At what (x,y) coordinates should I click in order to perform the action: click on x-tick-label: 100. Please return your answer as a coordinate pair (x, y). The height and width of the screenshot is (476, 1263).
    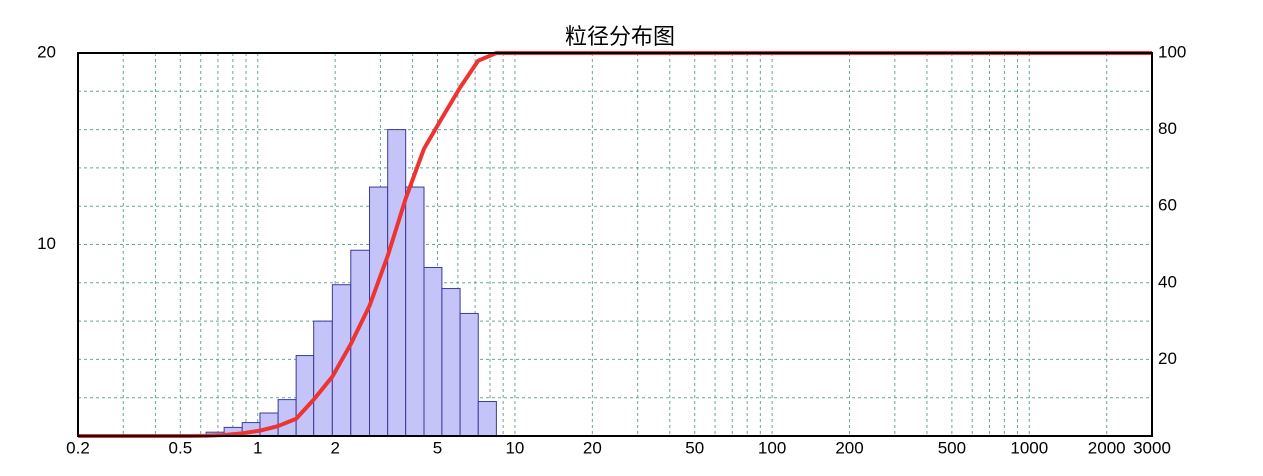
    Looking at the image, I should click on (772, 447).